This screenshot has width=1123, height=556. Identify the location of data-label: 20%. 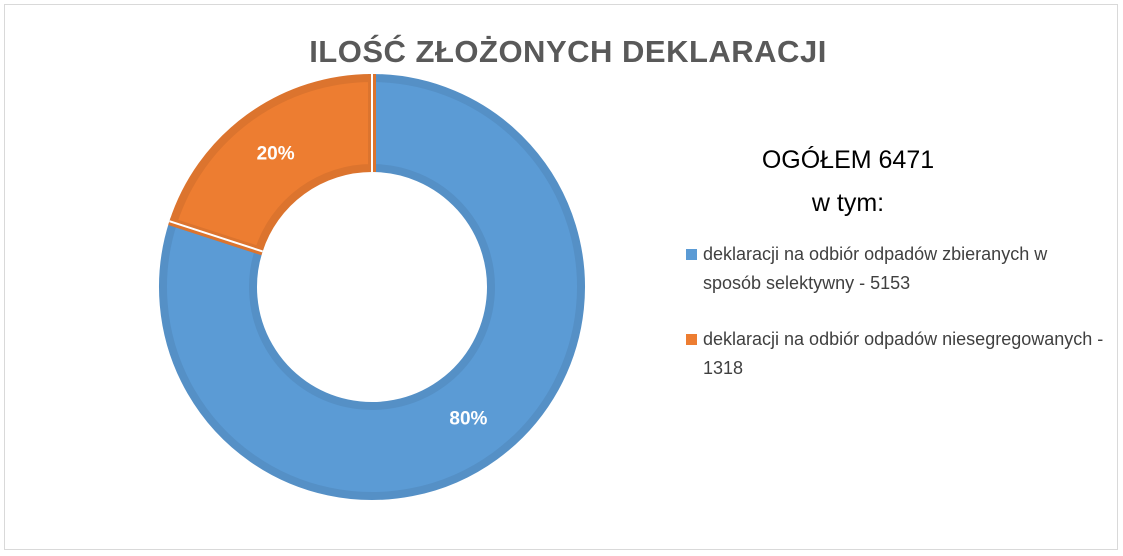
(276, 153).